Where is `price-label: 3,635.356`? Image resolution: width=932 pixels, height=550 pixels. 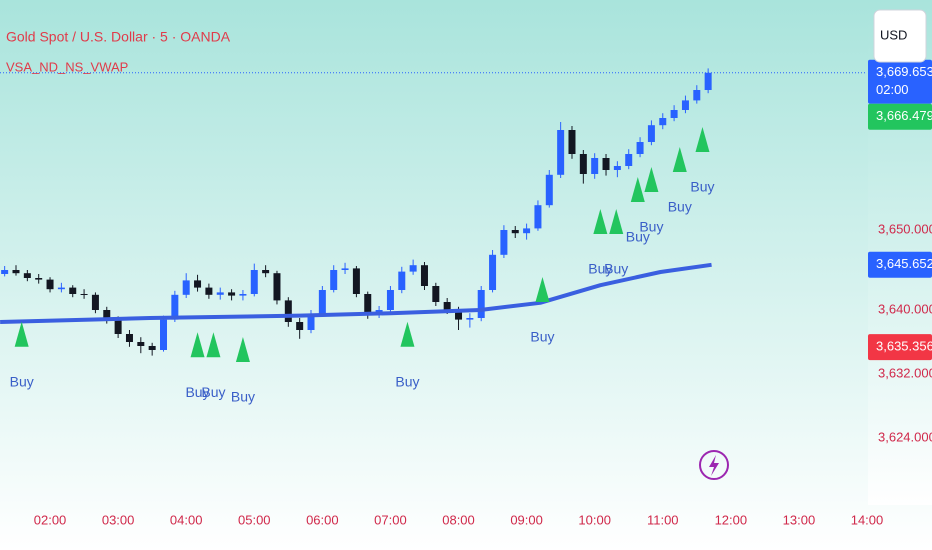
price-label: 3,635.356 is located at coordinates (904, 346).